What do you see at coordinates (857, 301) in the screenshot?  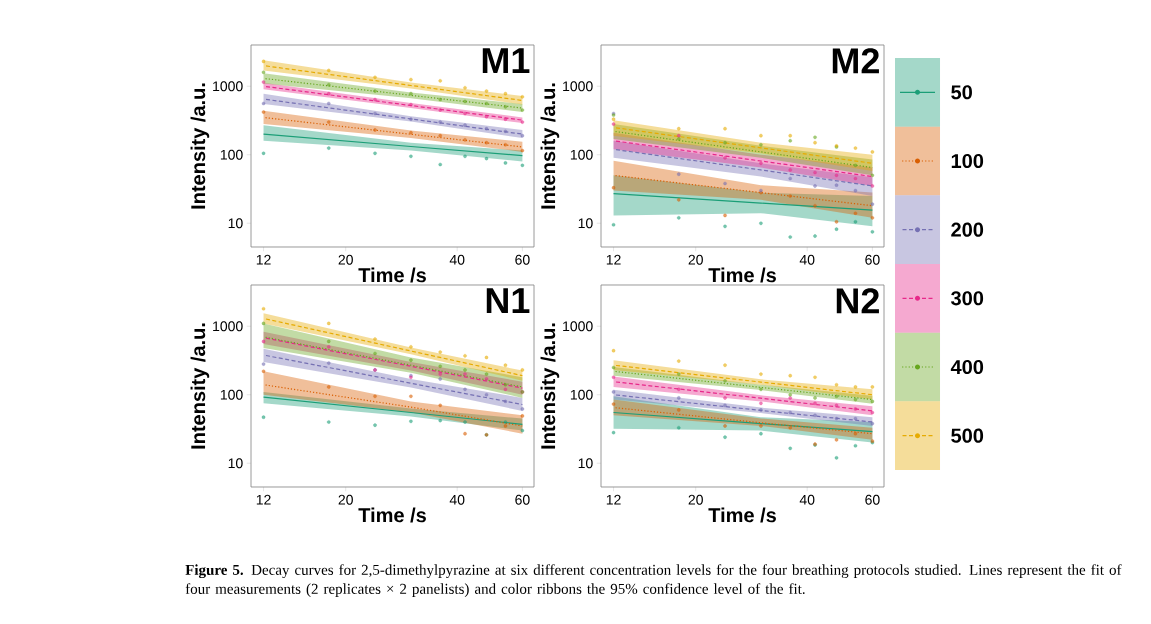 I see `chart-title: N2` at bounding box center [857, 301].